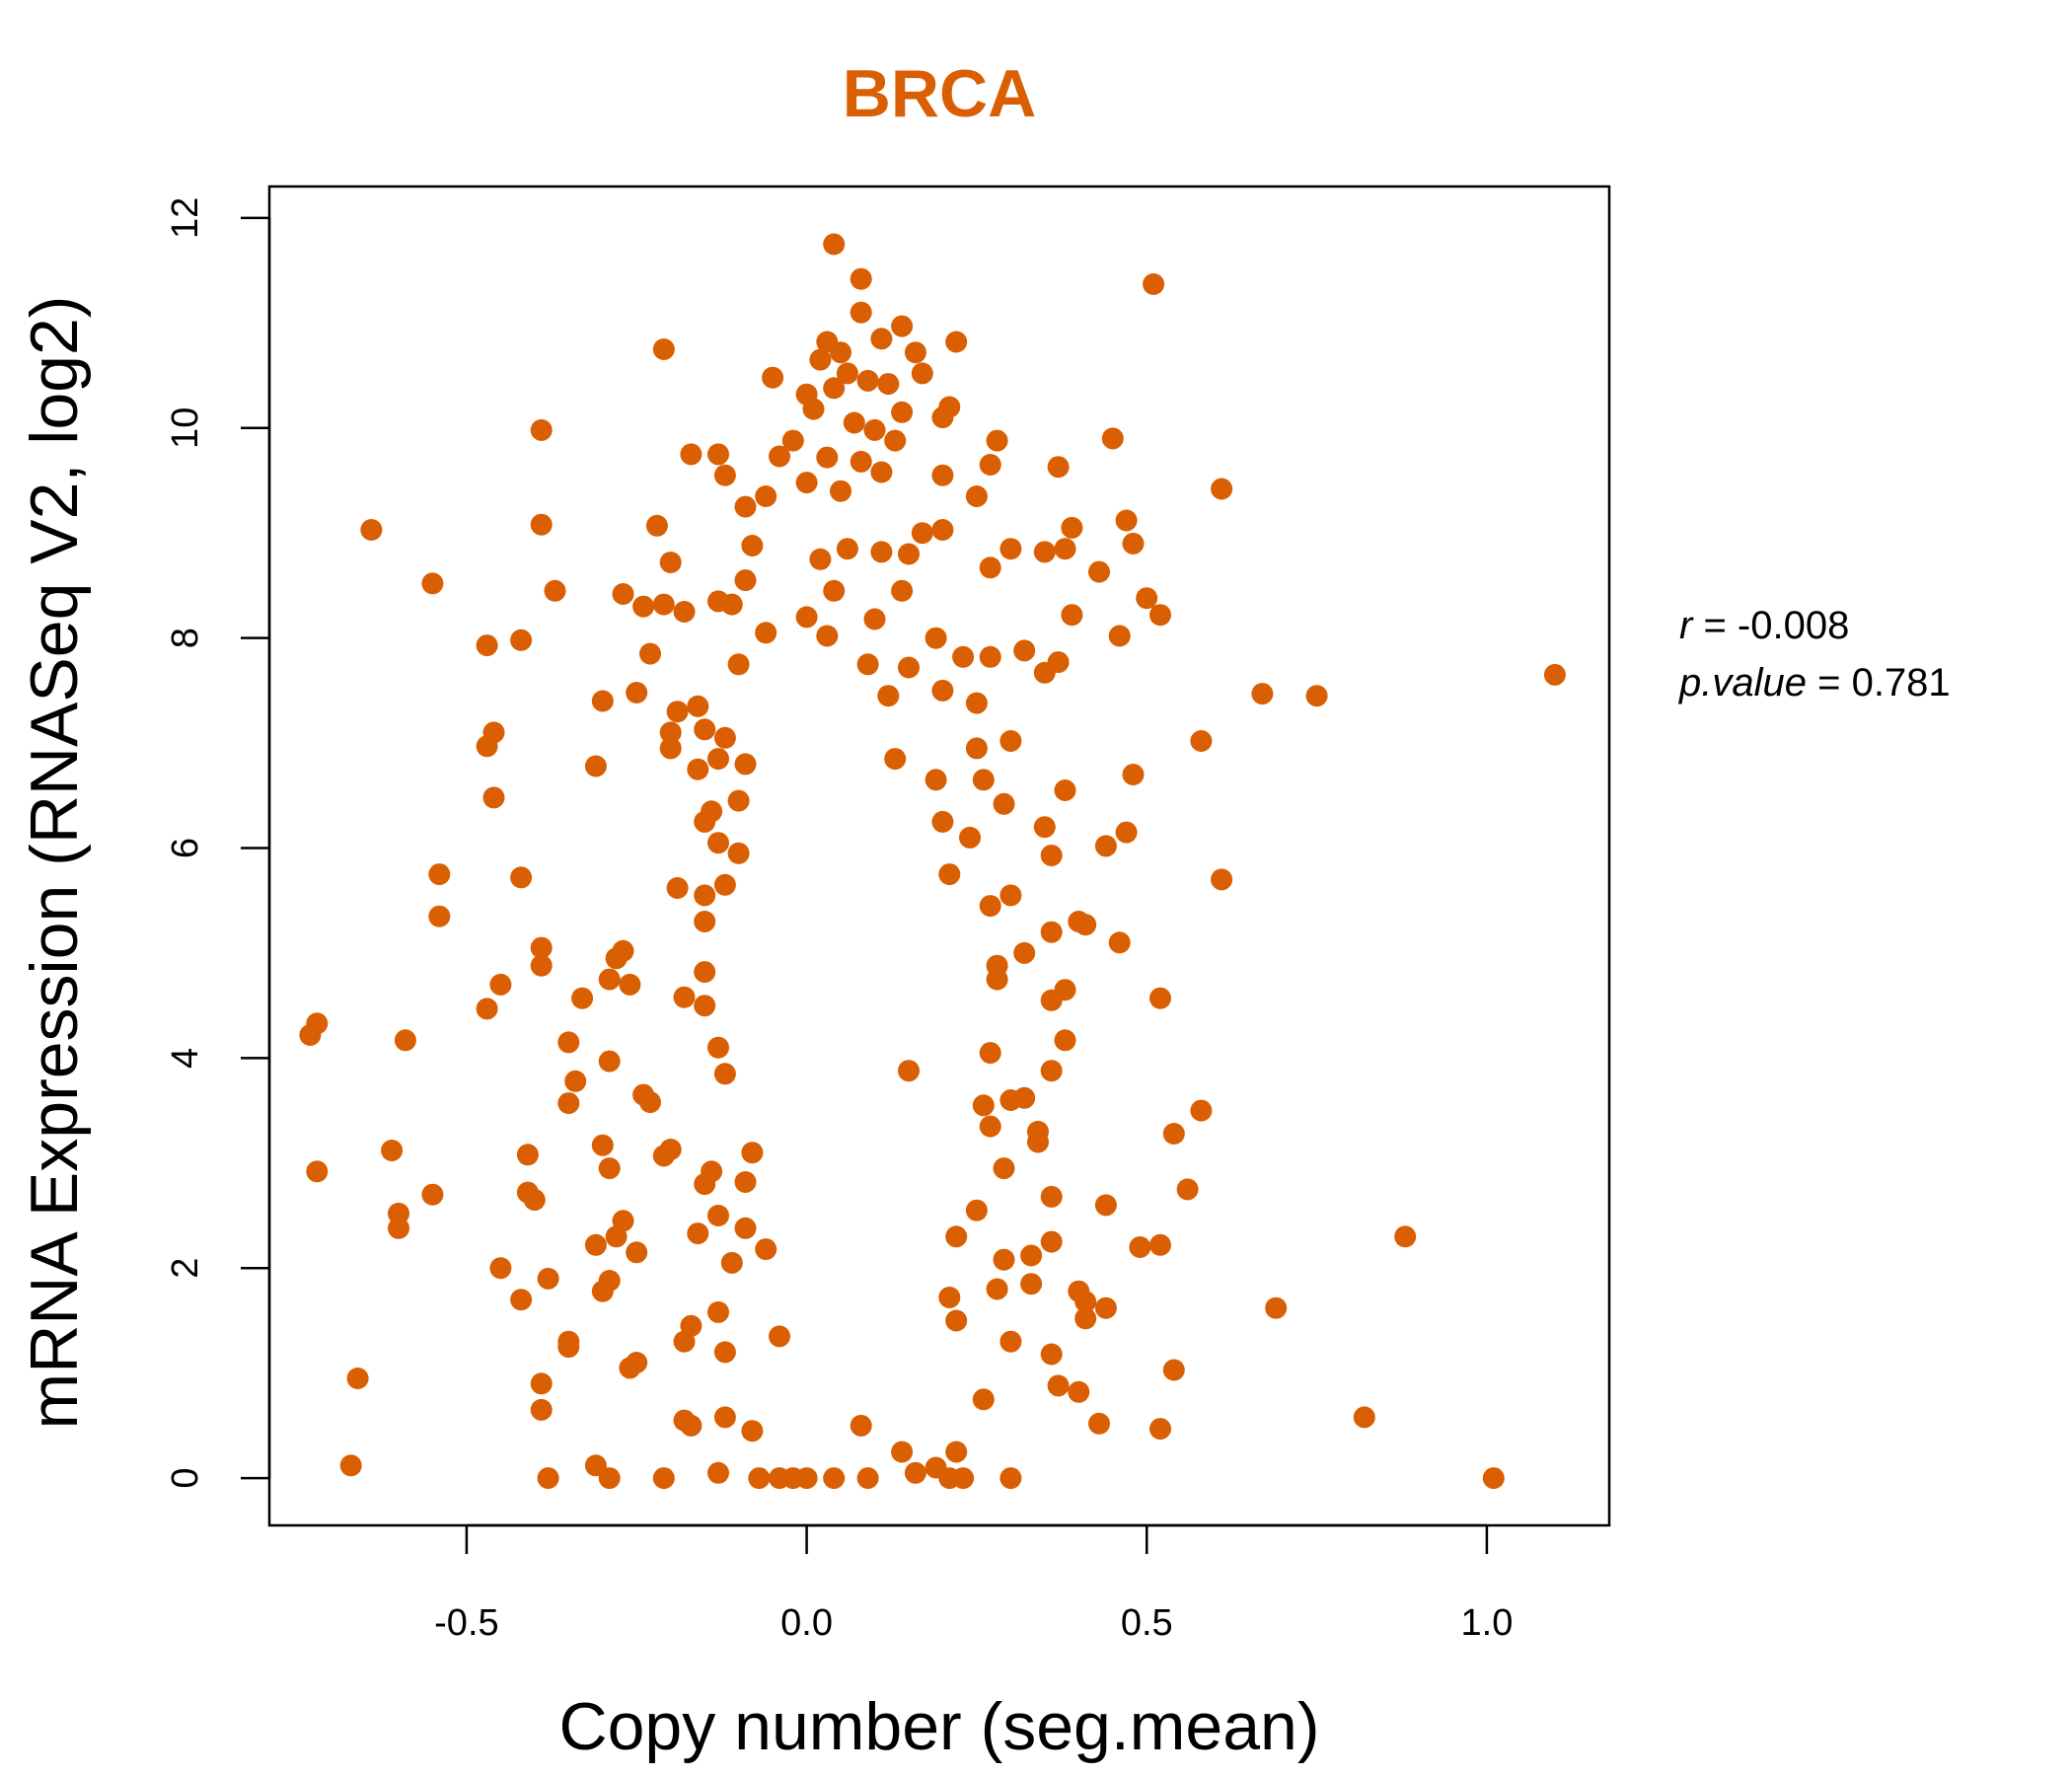 The width and height of the screenshot is (2072, 1776). I want to click on y-tick-label: 0, so click(186, 1478).